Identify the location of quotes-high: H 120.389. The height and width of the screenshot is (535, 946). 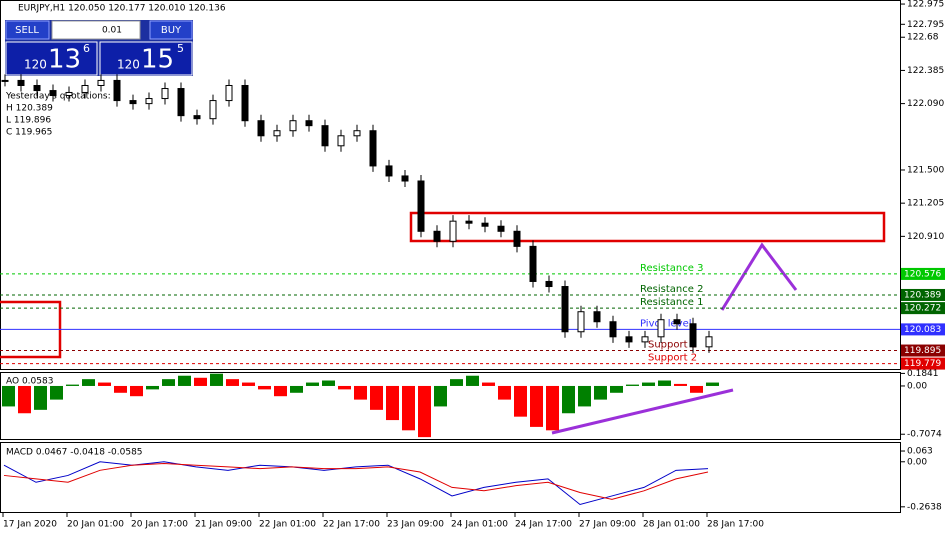
(29, 109).